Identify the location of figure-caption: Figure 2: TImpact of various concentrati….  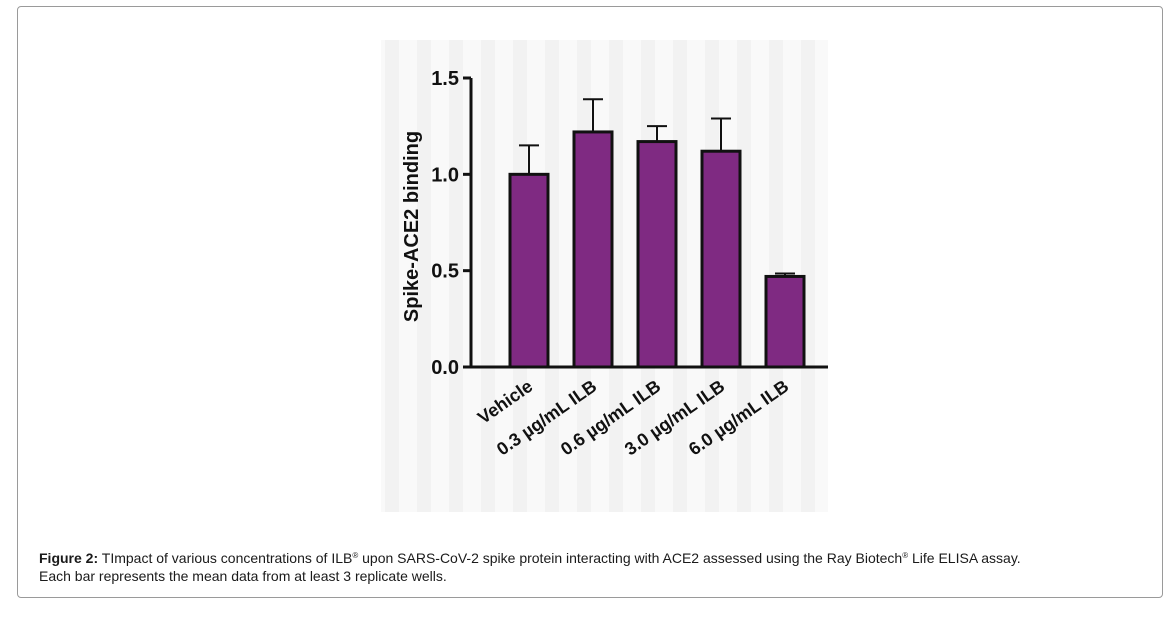
(594, 567).